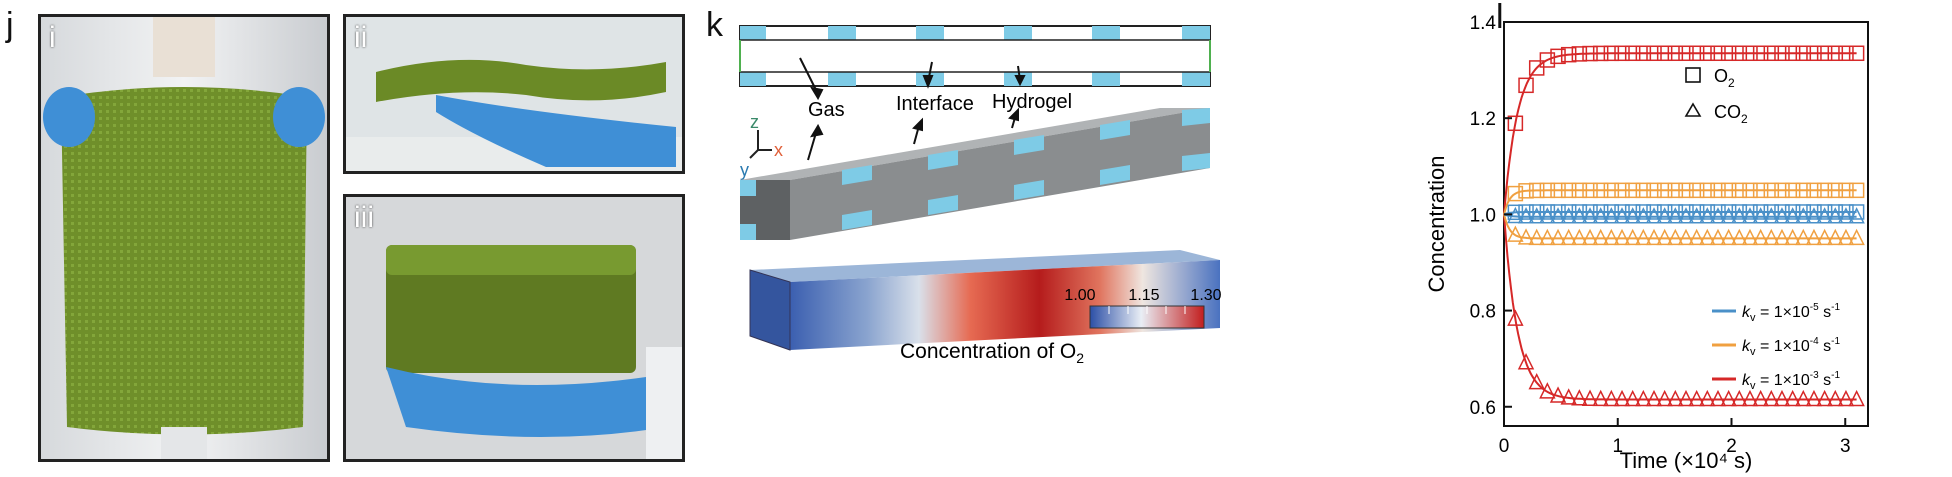 This screenshot has height=477, width=1952. Describe the element at coordinates (184, 238) in the screenshot. I see `photo-i: i` at that location.